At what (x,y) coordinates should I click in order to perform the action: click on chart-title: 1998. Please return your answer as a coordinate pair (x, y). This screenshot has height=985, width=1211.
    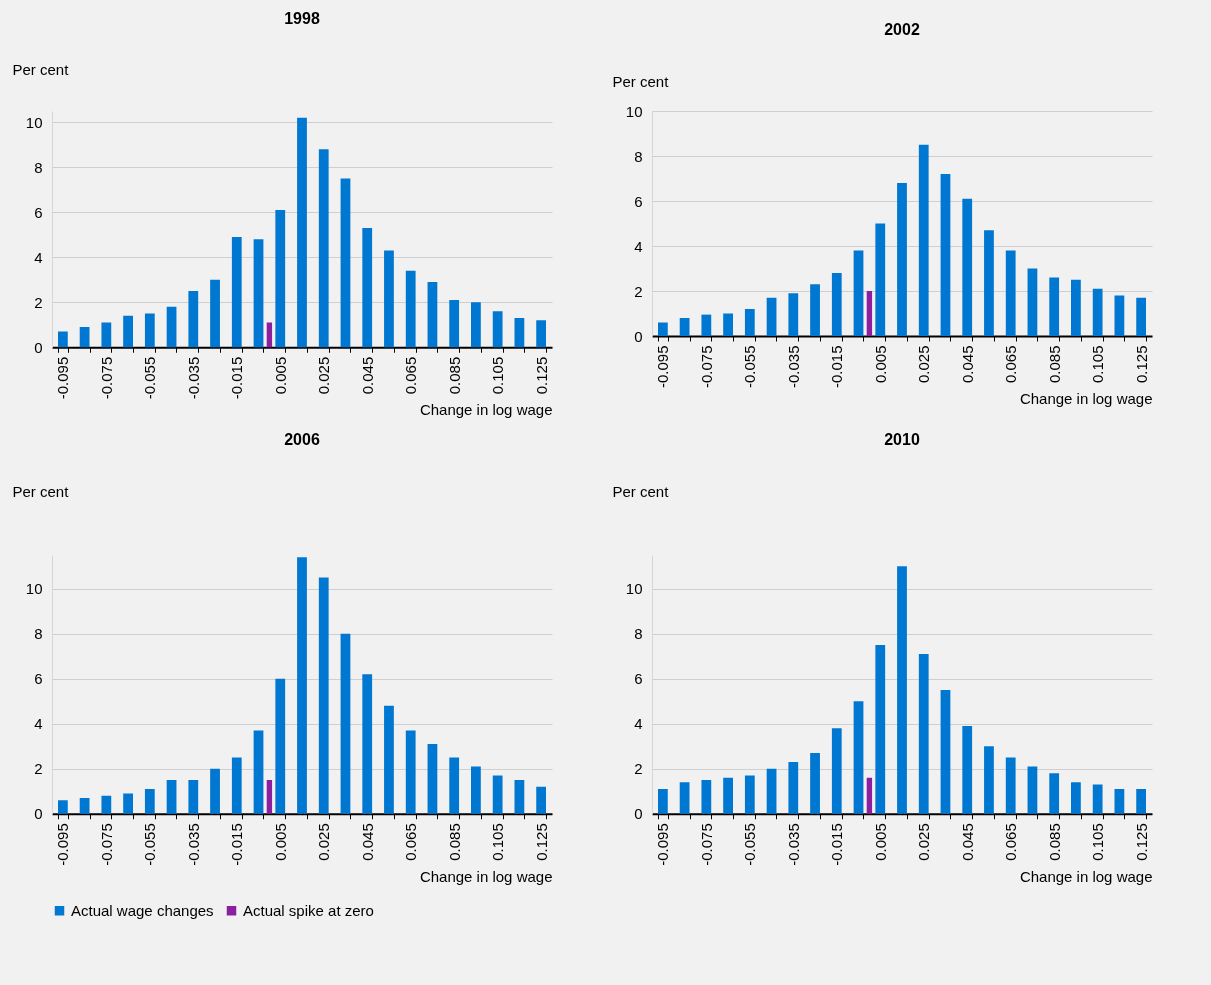
    Looking at the image, I should click on (302, 18).